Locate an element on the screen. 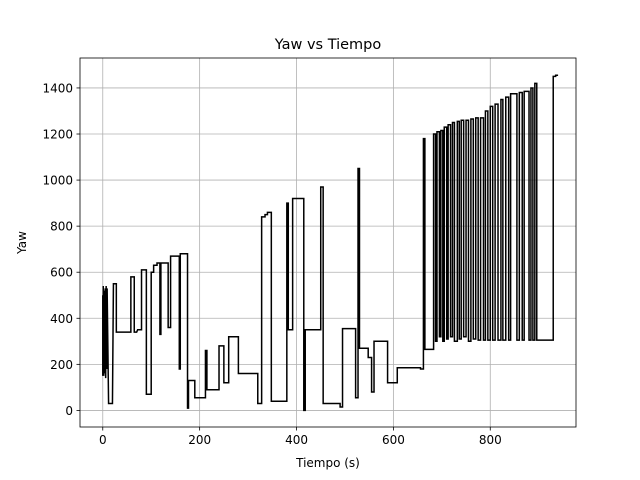 The image size is (640, 480). y-tick-label: 1400 is located at coordinates (57, 88).